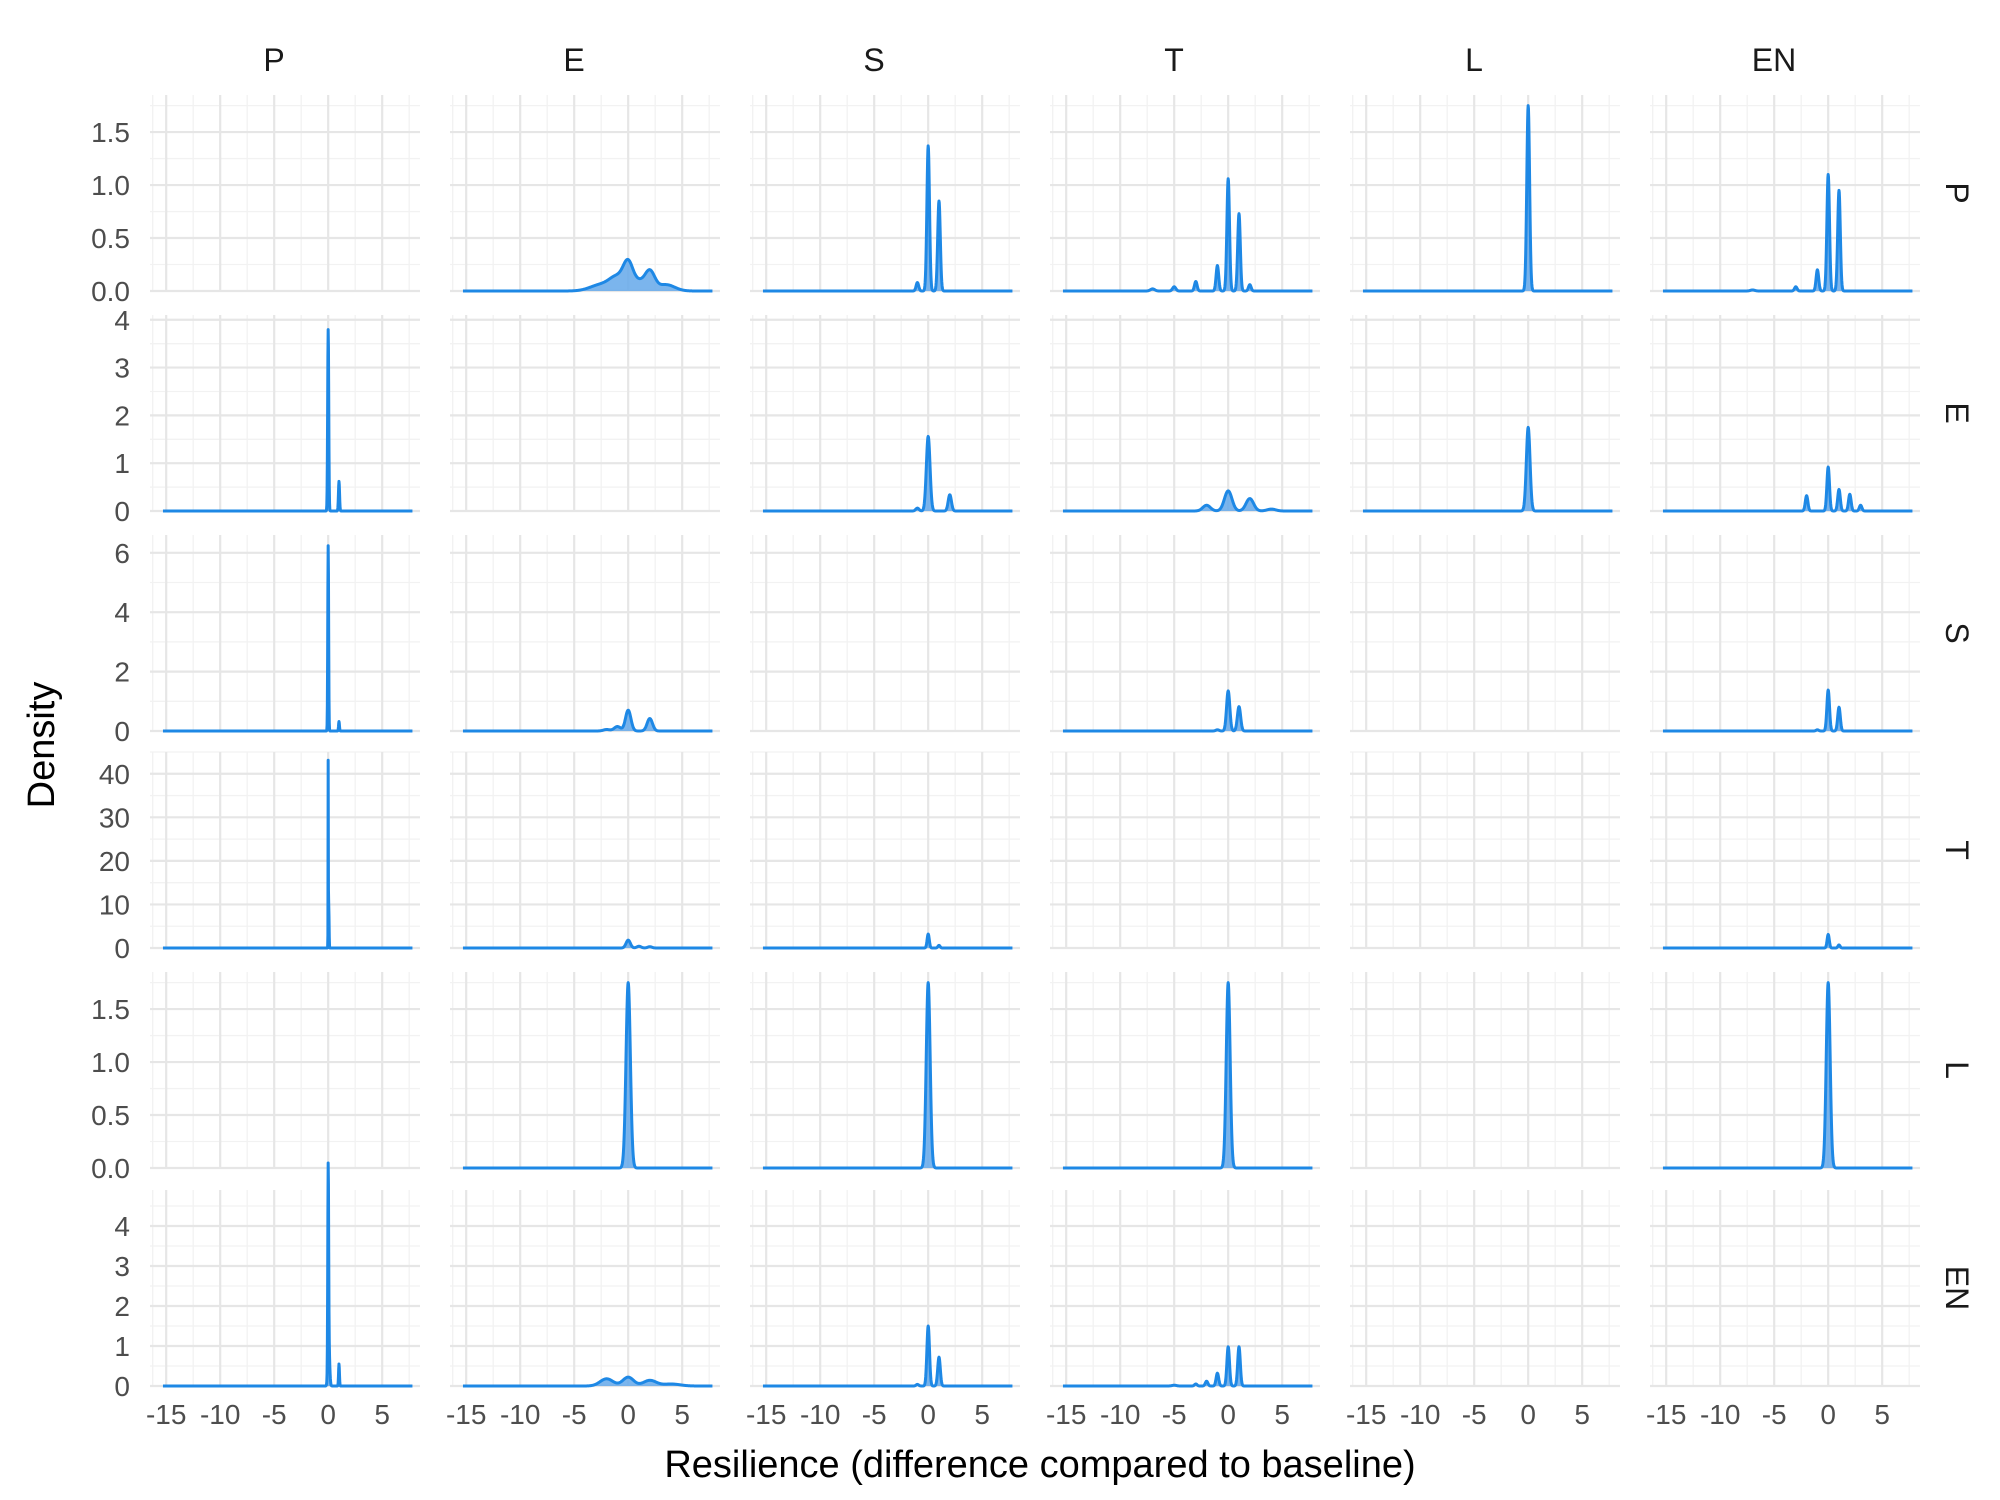  Describe the element at coordinates (1029, 60) in the screenshot. I see `column-strip-labels: P E S T L EN` at that location.